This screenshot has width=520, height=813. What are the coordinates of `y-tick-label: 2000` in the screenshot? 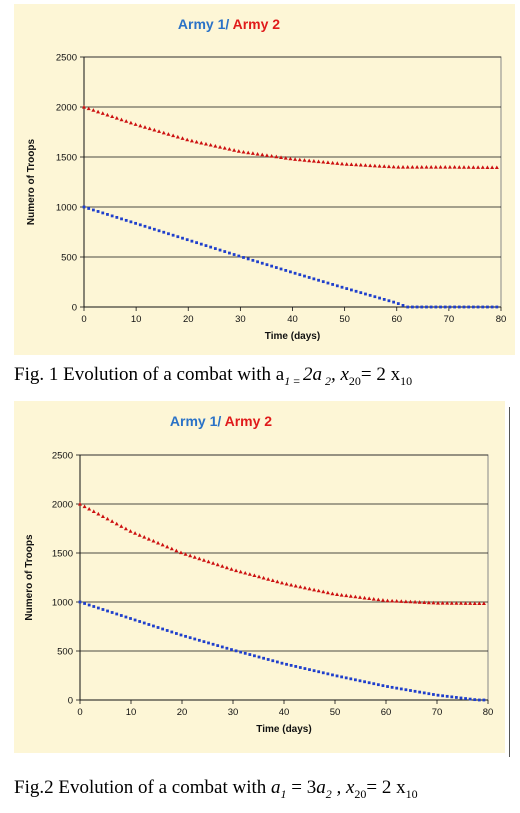 It's located at (62, 505).